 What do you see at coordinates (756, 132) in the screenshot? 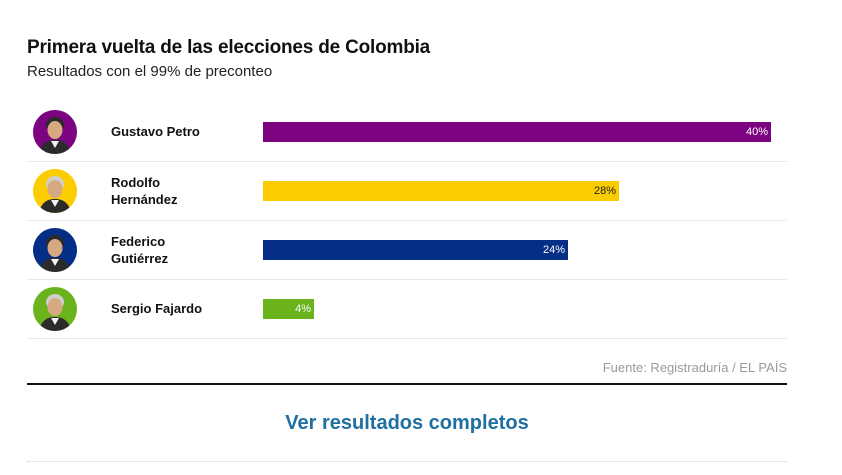
I see `result-percent-label: 40%` at bounding box center [756, 132].